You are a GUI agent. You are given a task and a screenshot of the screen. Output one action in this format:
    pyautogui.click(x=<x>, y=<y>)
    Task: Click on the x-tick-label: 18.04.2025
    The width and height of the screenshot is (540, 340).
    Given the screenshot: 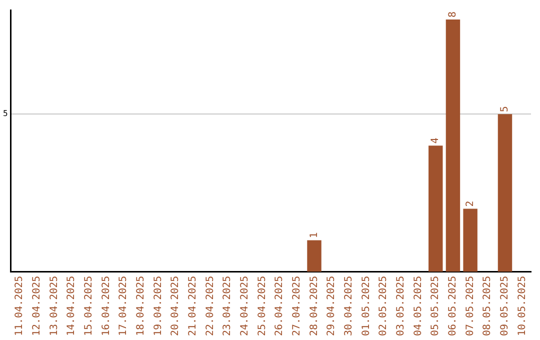 What is the action you would take?
    pyautogui.click(x=140, y=306)
    